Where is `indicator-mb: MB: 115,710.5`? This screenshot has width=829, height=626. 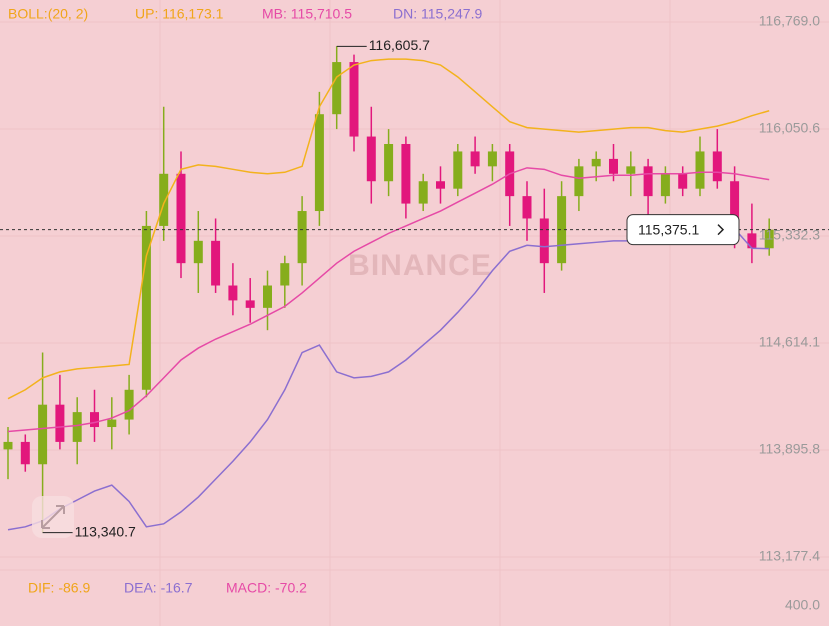
indicator-mb: MB: 115,710.5 is located at coordinates (307, 14).